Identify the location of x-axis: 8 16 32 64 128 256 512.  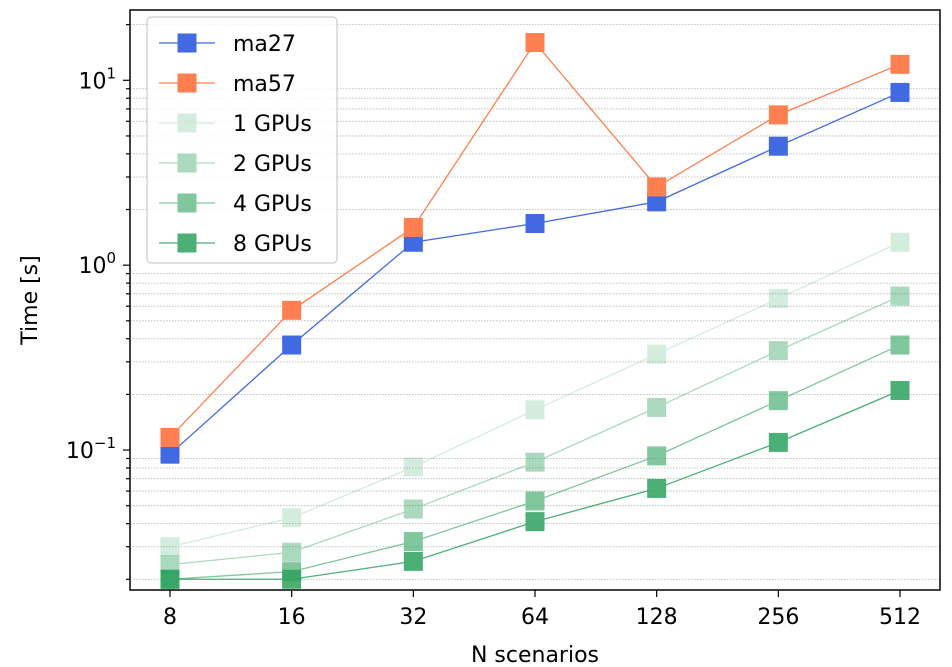
(542, 610).